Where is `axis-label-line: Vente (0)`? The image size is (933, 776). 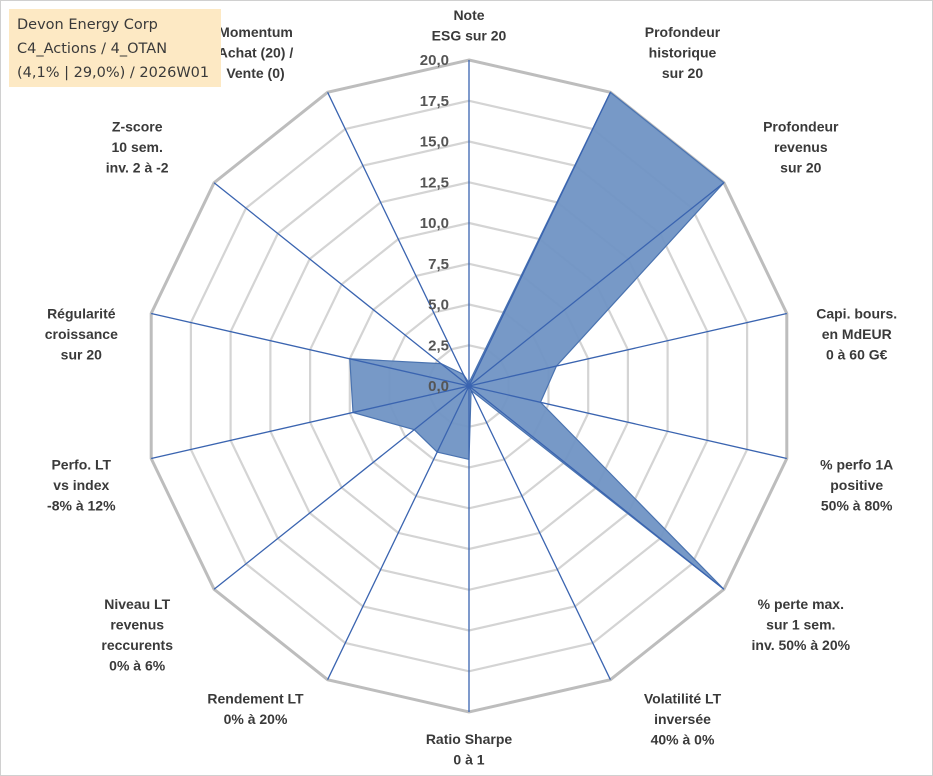
axis-label-line: Vente (0) is located at coordinates (255, 73).